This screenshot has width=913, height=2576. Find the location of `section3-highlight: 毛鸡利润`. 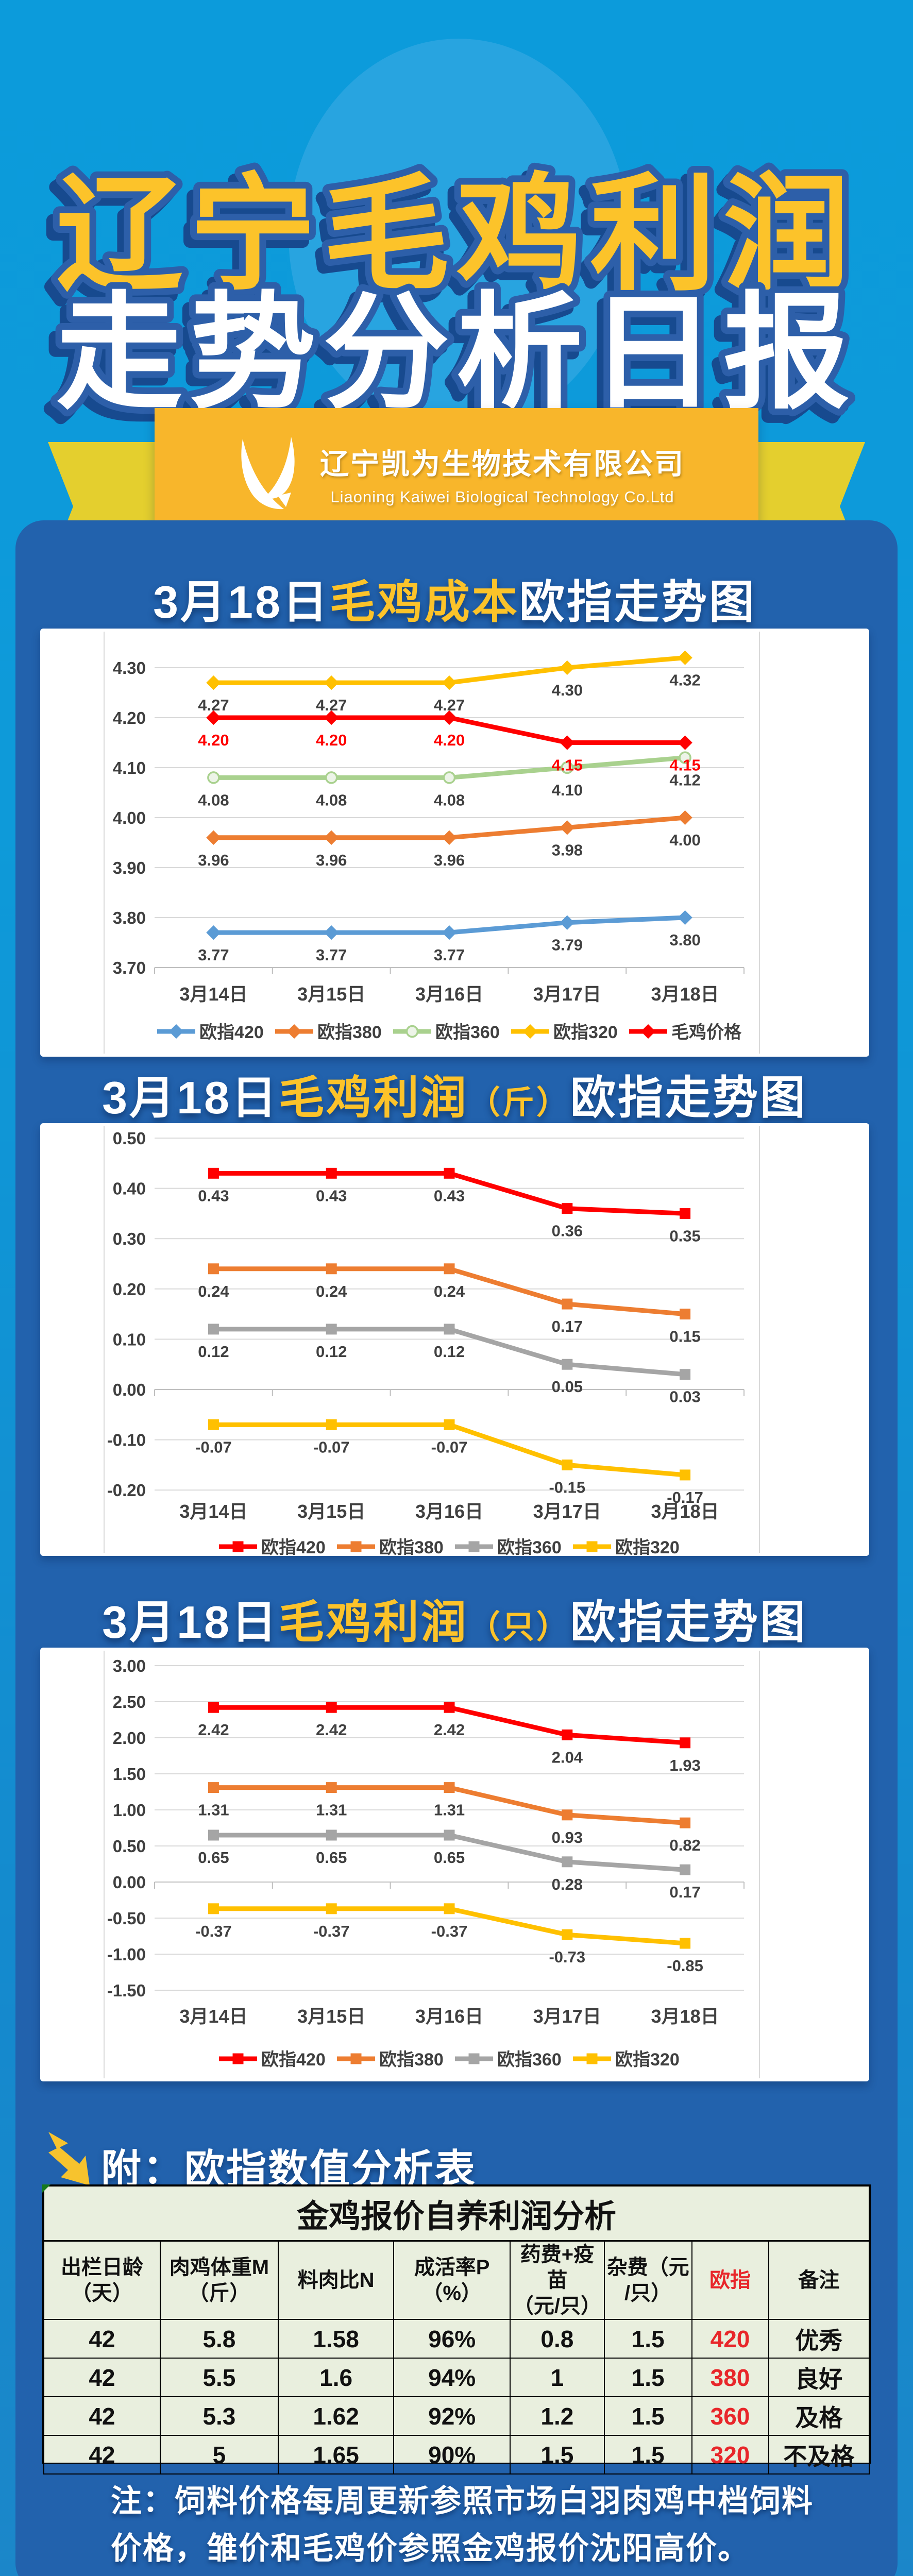

section3-highlight: 毛鸡利润 is located at coordinates (373, 1622).